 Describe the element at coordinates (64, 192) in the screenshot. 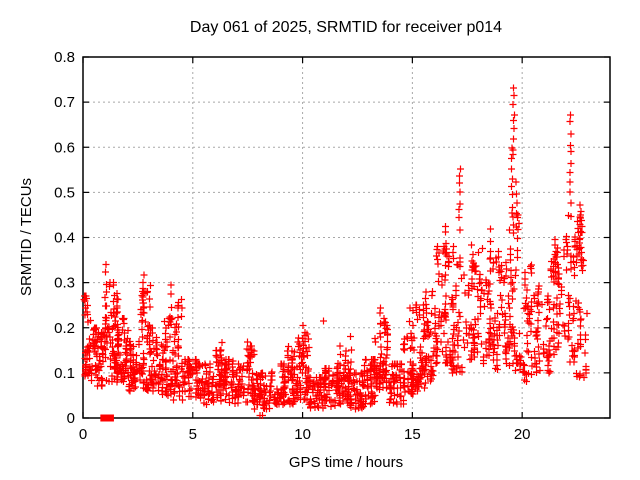

I see `y-tick-label: 0.5` at that location.